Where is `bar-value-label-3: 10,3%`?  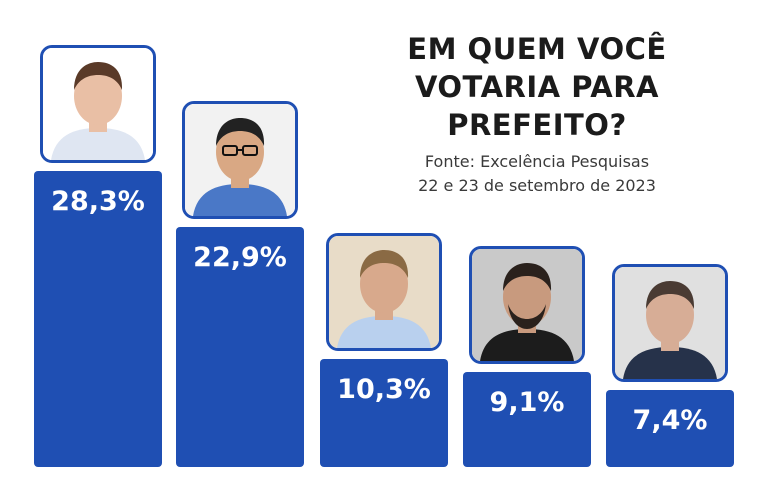 bar-value-label-3: 10,3% is located at coordinates (384, 389).